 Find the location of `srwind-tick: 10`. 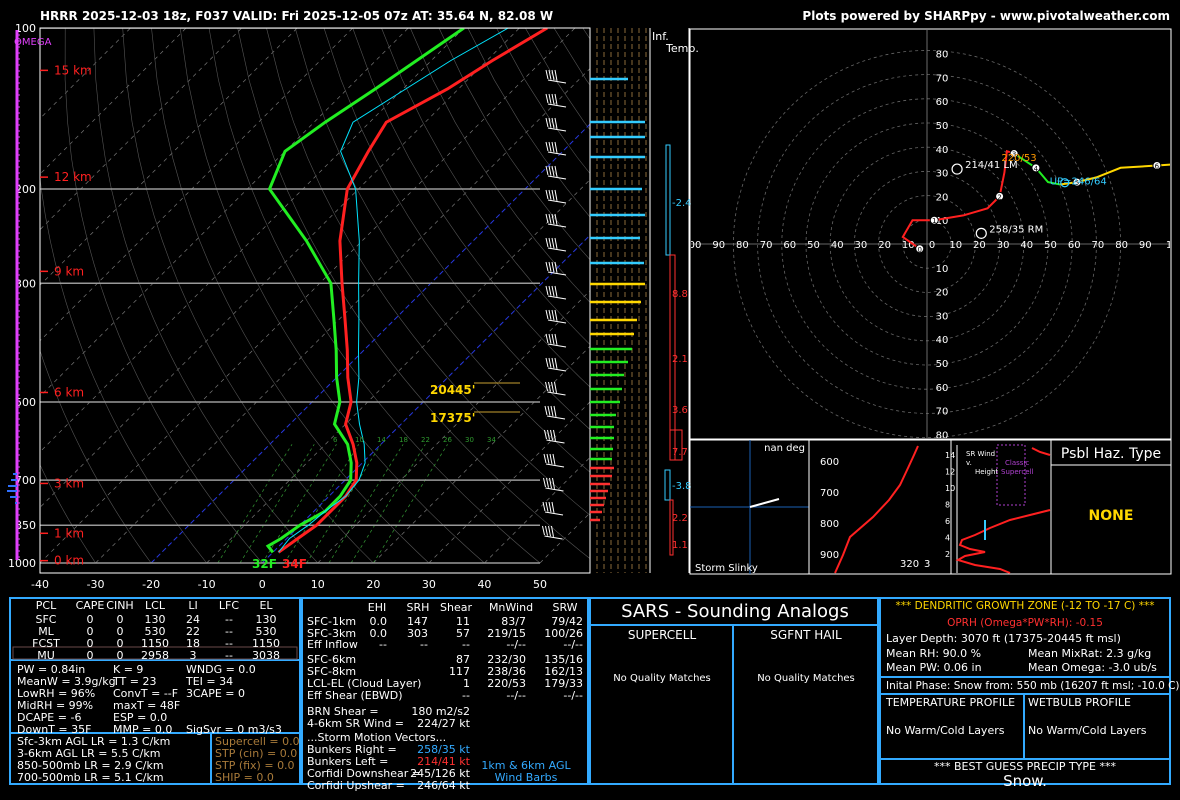

srwind-tick: 10 is located at coordinates (950, 488).